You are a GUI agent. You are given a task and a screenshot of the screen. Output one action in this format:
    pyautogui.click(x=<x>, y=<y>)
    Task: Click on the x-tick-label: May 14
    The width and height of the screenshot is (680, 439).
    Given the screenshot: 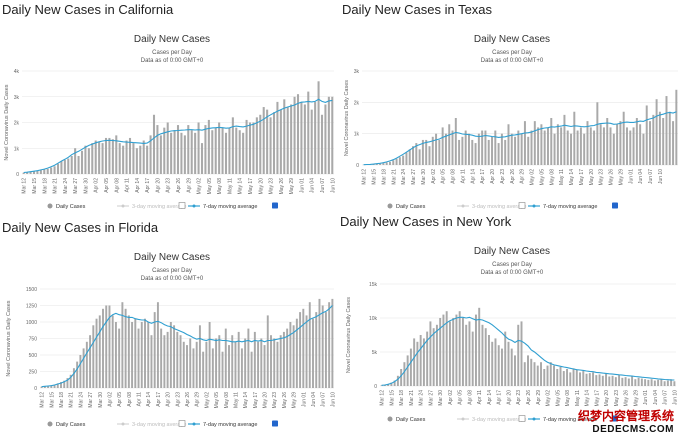 What is the action you would take?
    pyautogui.click(x=246, y=400)
    